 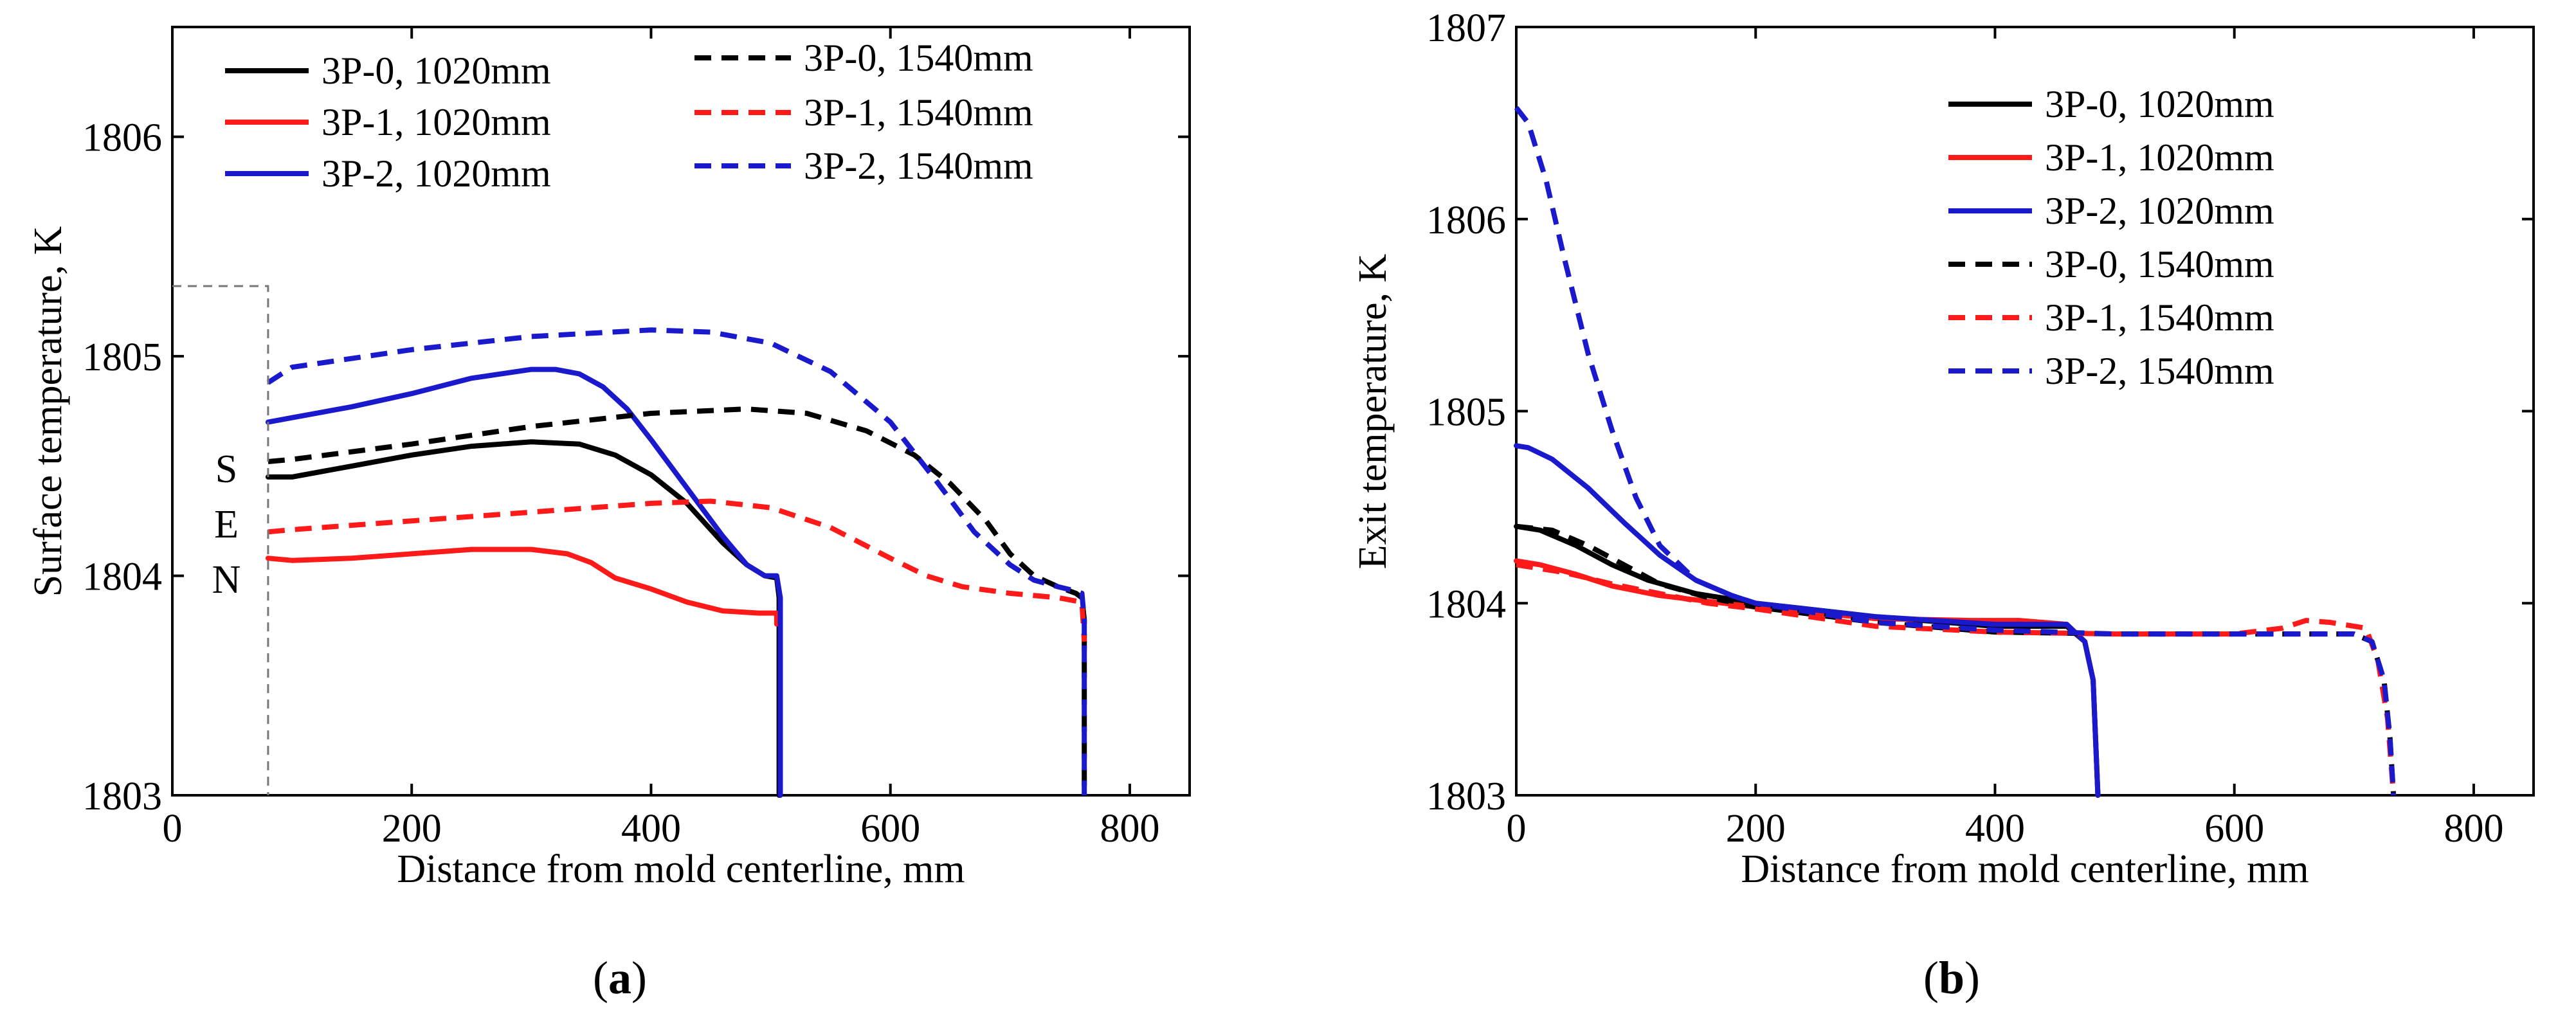 I want to click on panel-b-y-tick-label: 1806, so click(x=1466, y=220).